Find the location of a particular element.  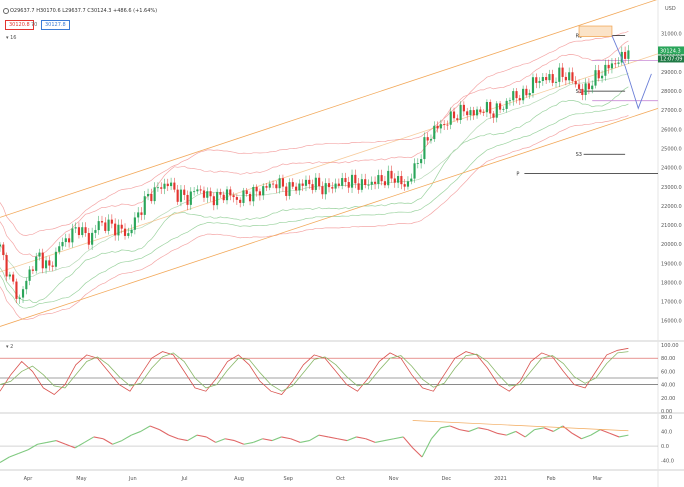

projection-path is located at coordinates (631, 72).